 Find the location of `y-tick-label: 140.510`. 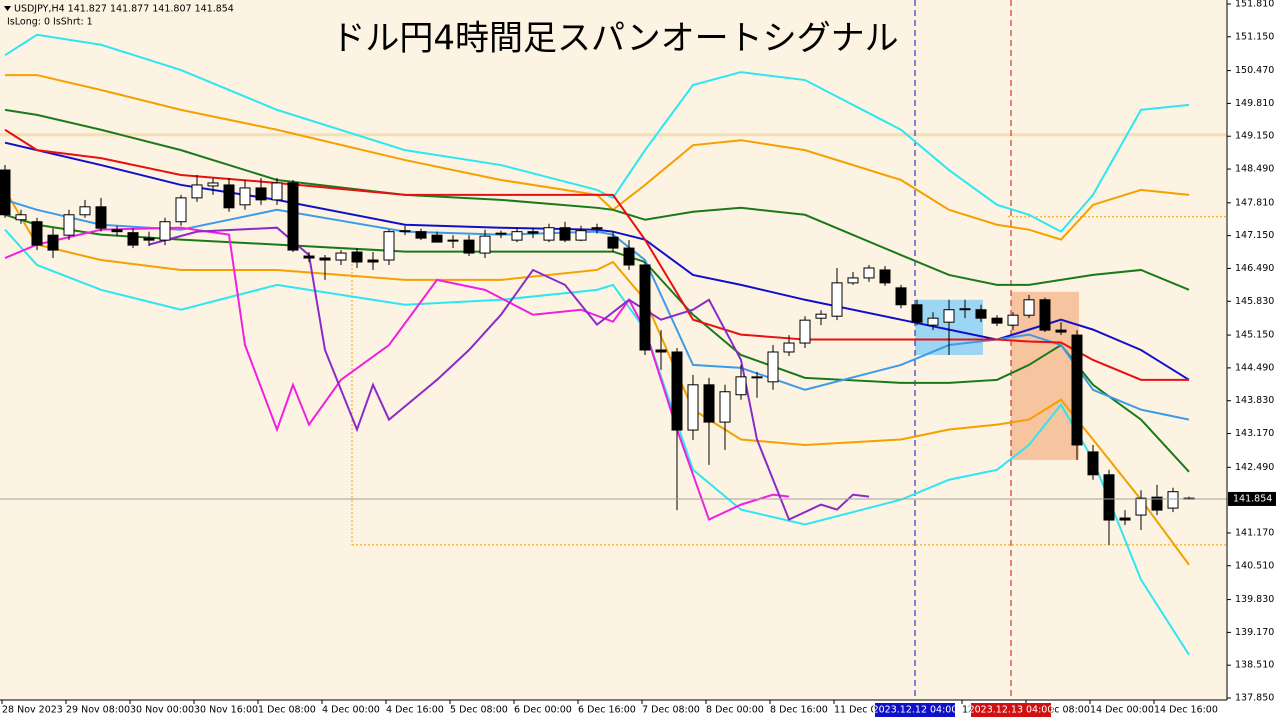

y-tick-label: 140.510 is located at coordinates (1254, 565).